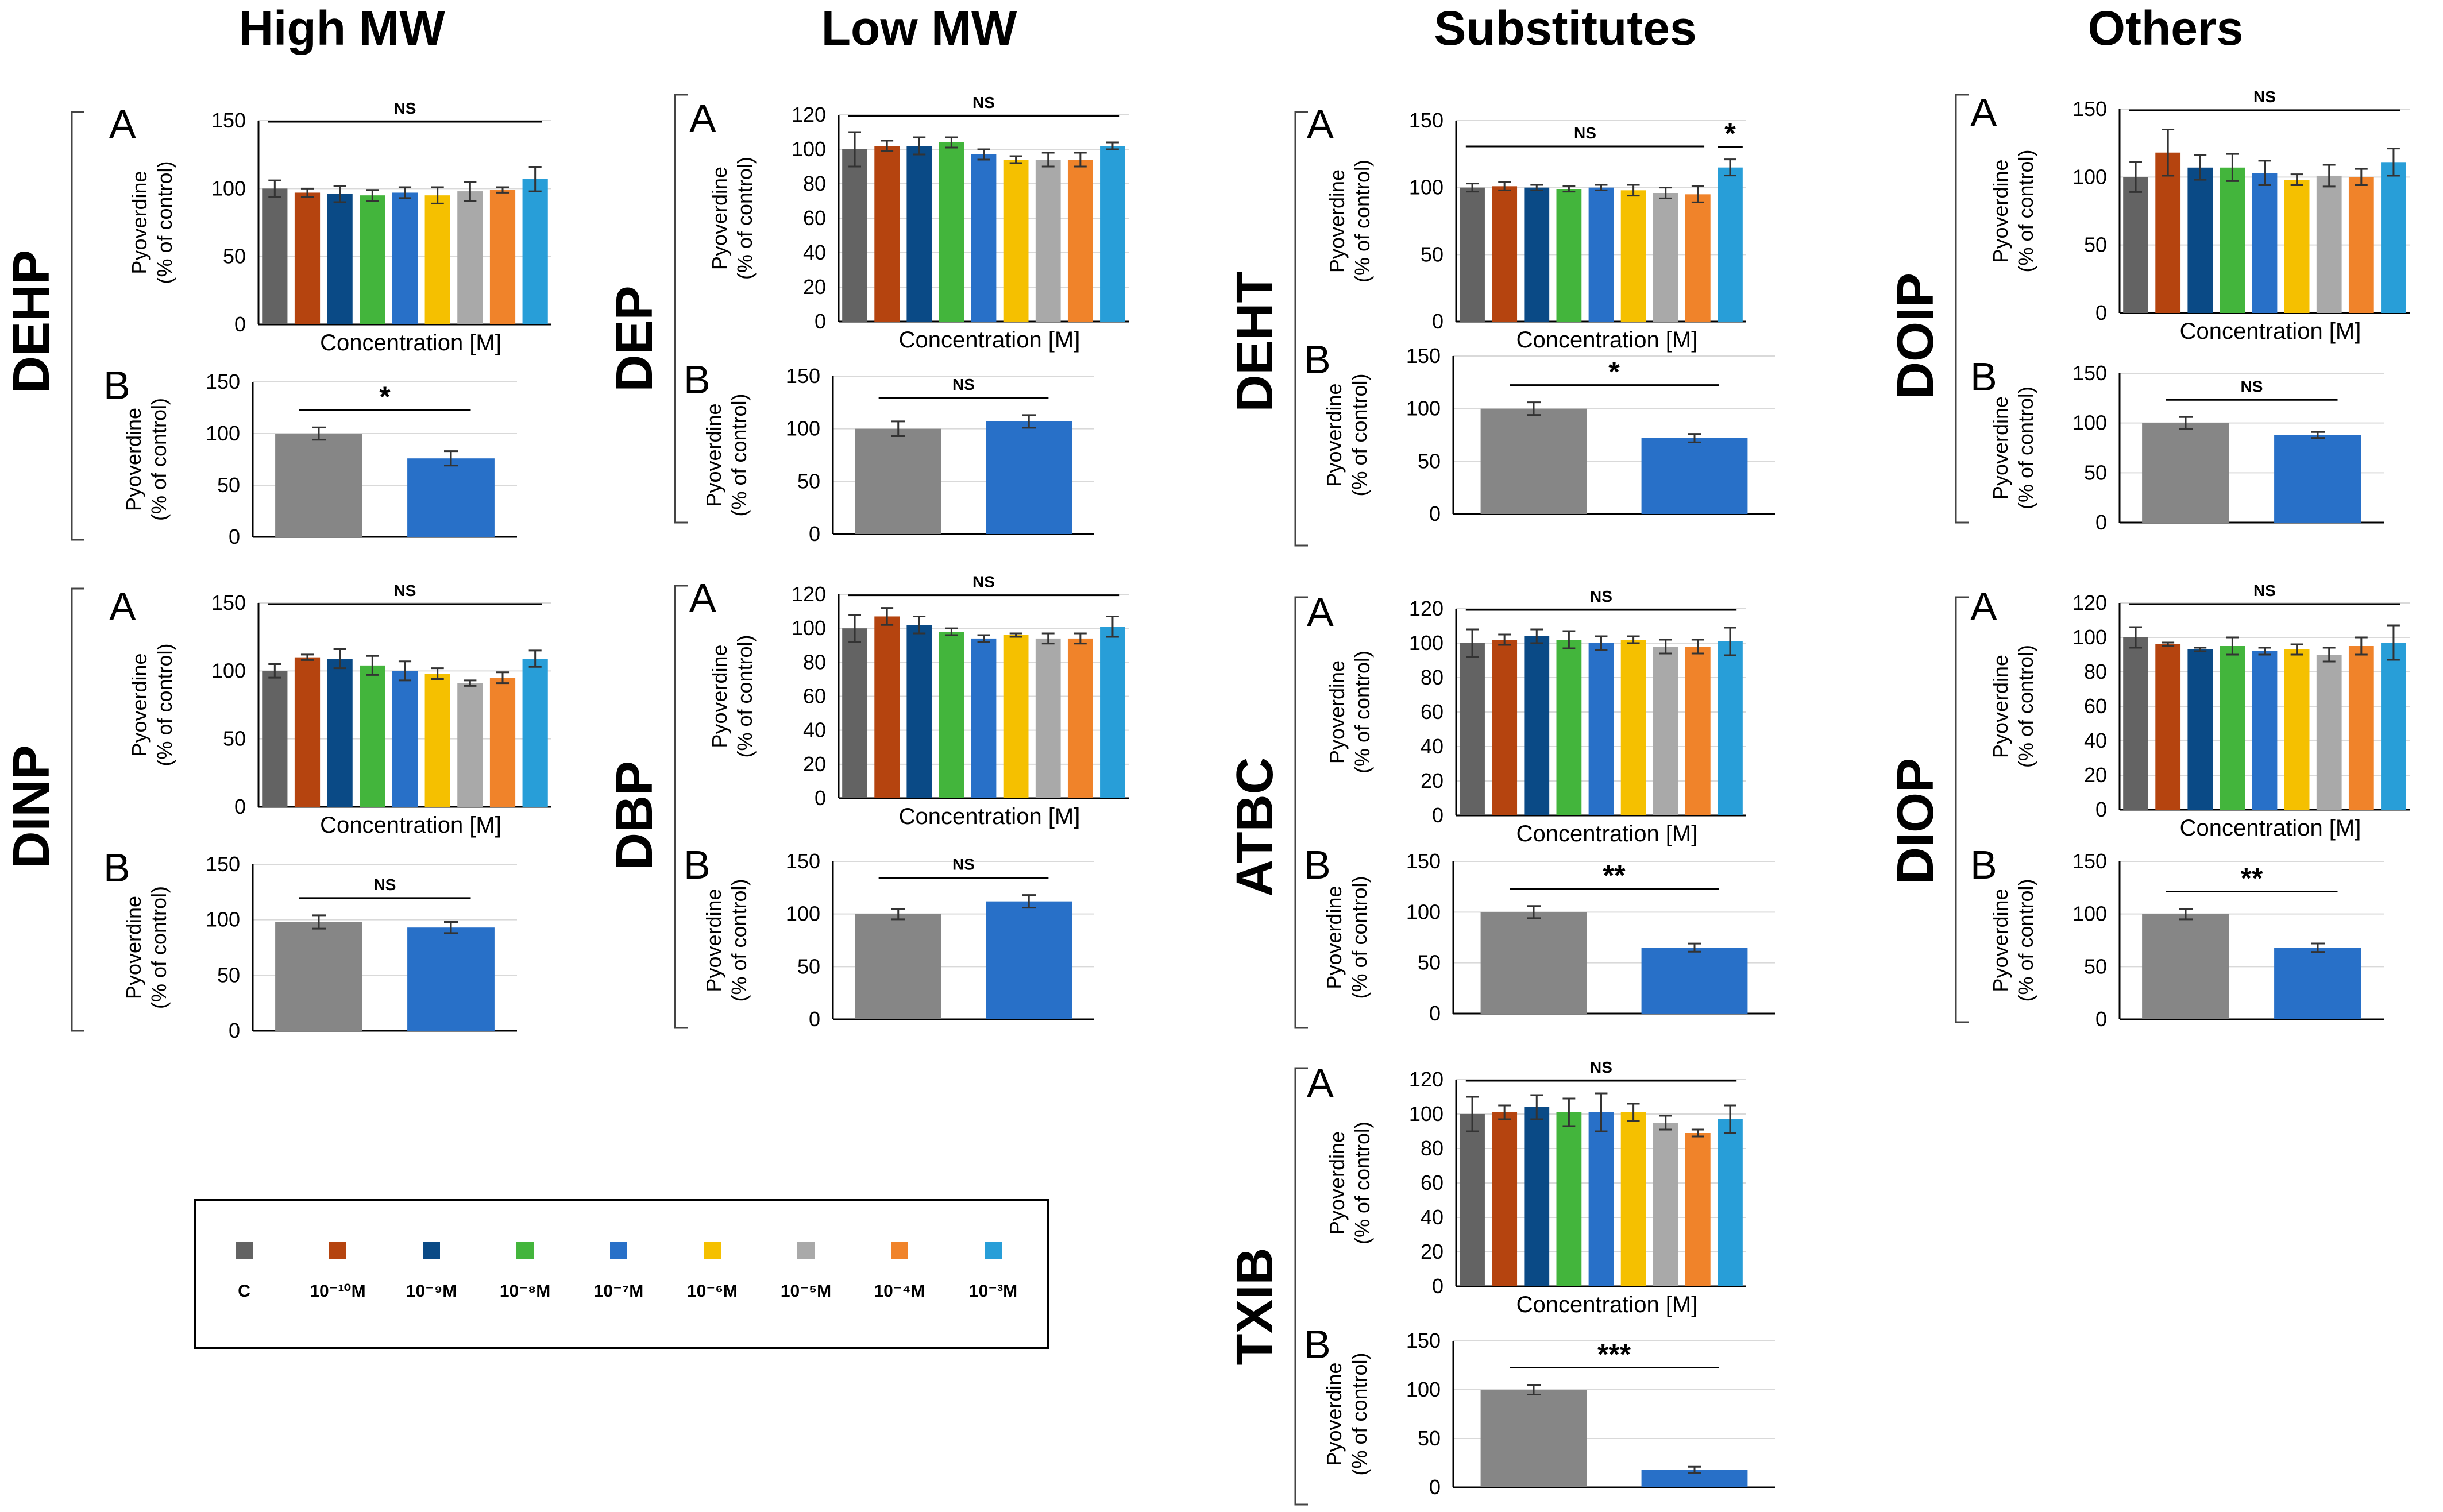  Describe the element at coordinates (1432, 677) in the screenshot. I see `y-tick-label: 80` at that location.